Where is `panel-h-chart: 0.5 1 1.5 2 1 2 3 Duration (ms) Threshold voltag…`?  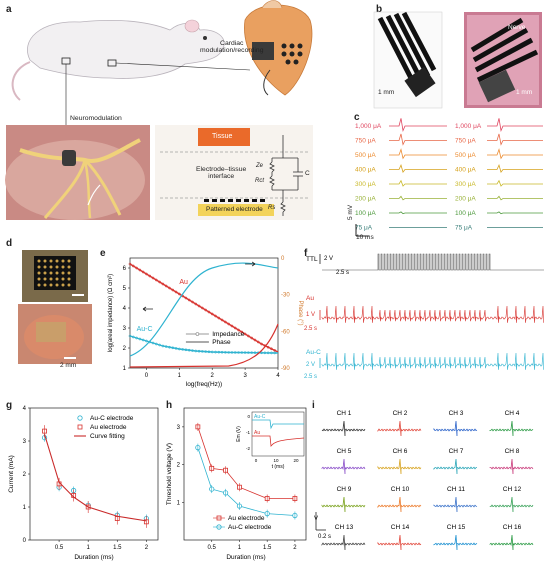
panel-h-chart: 0.5 1 1.5 2 1 2 3 Duration (ms) Threshold voltag… is located at coordinates (236, 484).